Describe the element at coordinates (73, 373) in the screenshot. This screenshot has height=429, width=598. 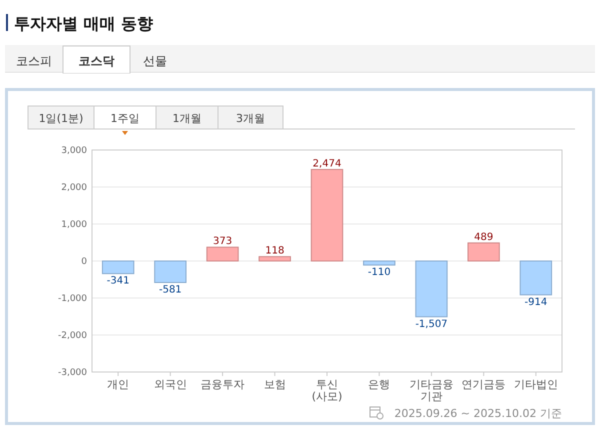
I see `y-tick-label: -3,000` at that location.